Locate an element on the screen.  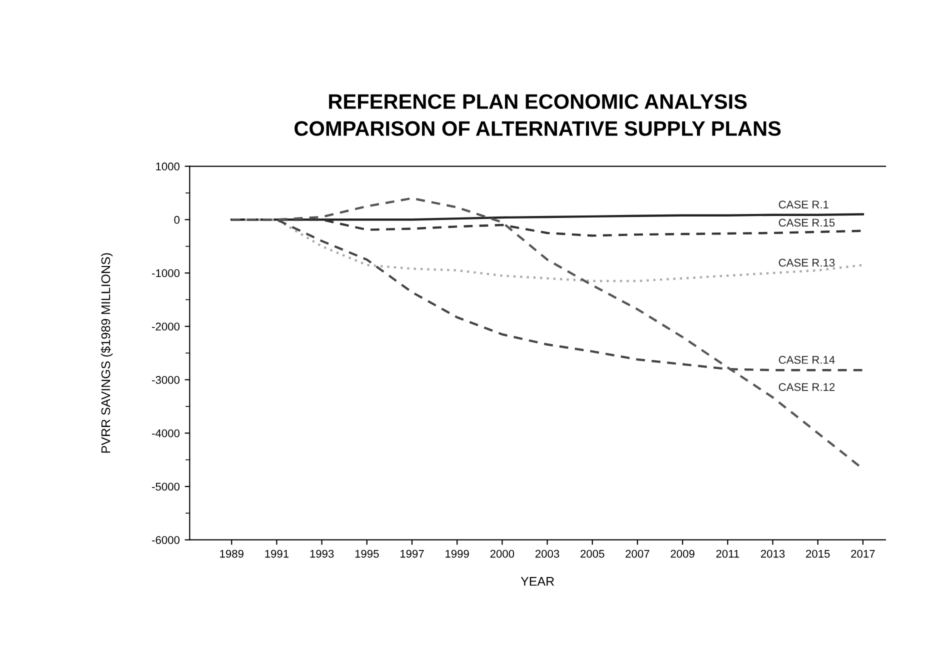
y-tick-label: -5000 is located at coordinates (166, 486).